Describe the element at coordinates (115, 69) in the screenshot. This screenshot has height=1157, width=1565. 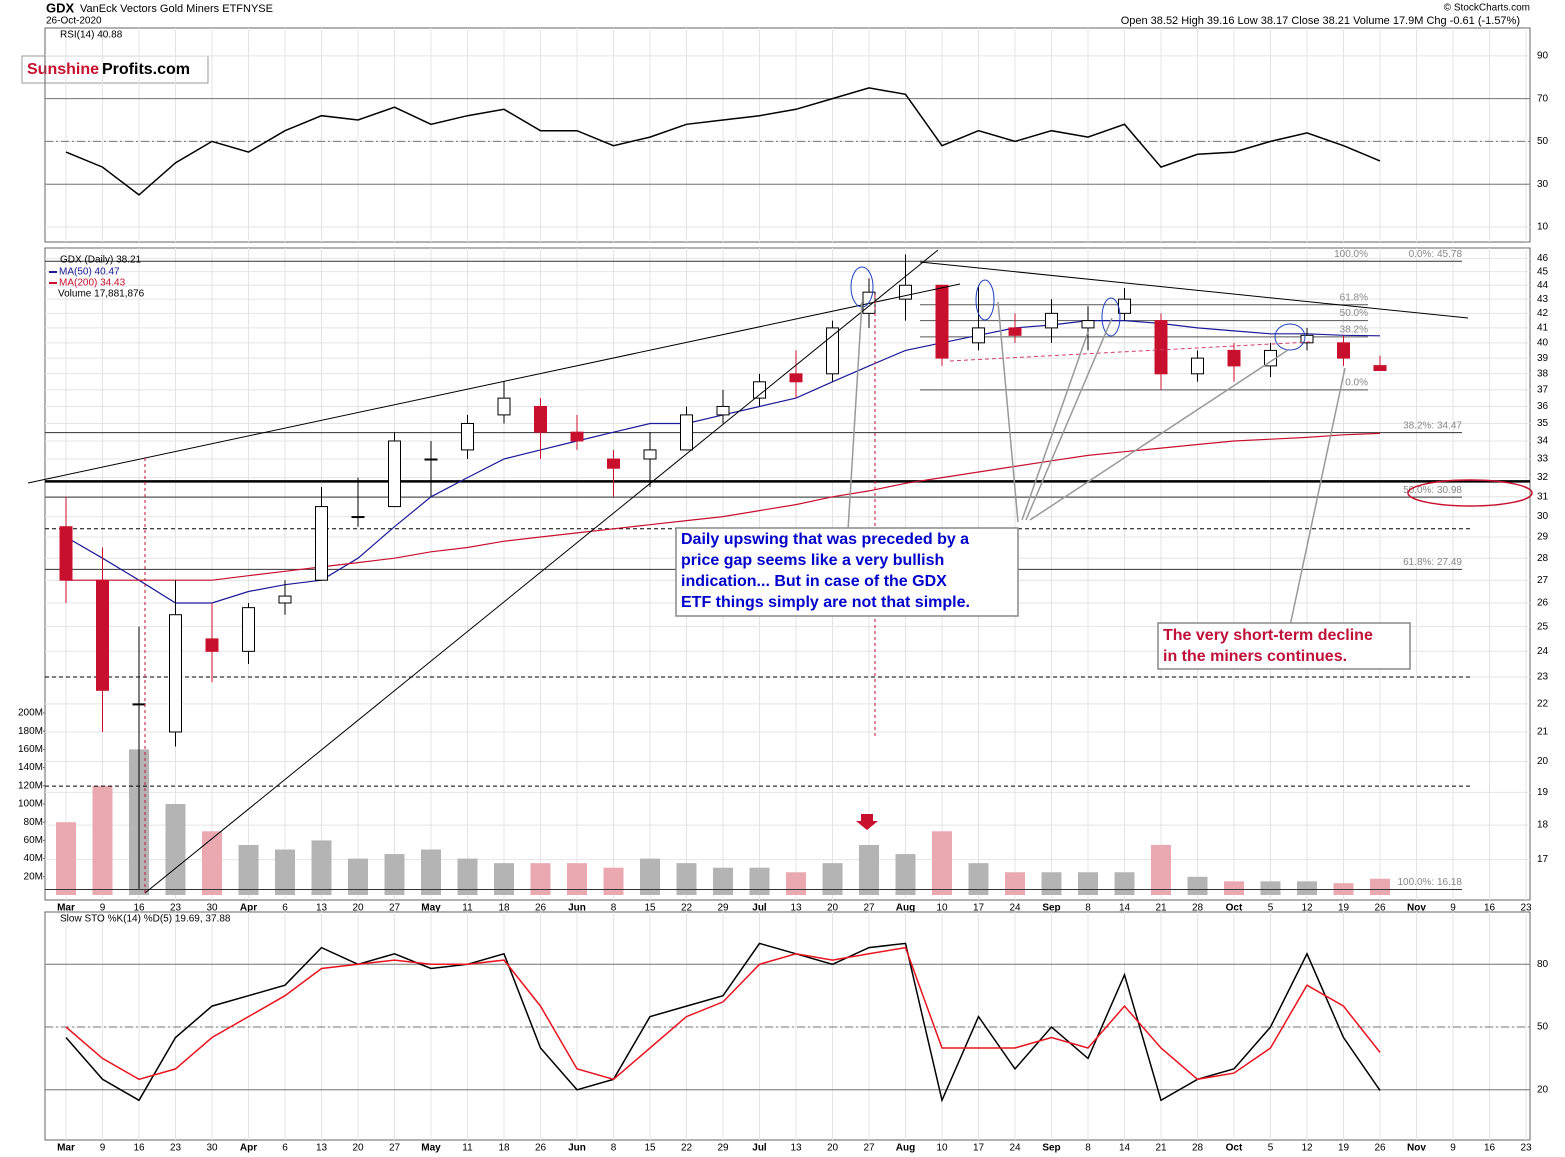
I see `logo: Sunshine Profits.com` at that location.